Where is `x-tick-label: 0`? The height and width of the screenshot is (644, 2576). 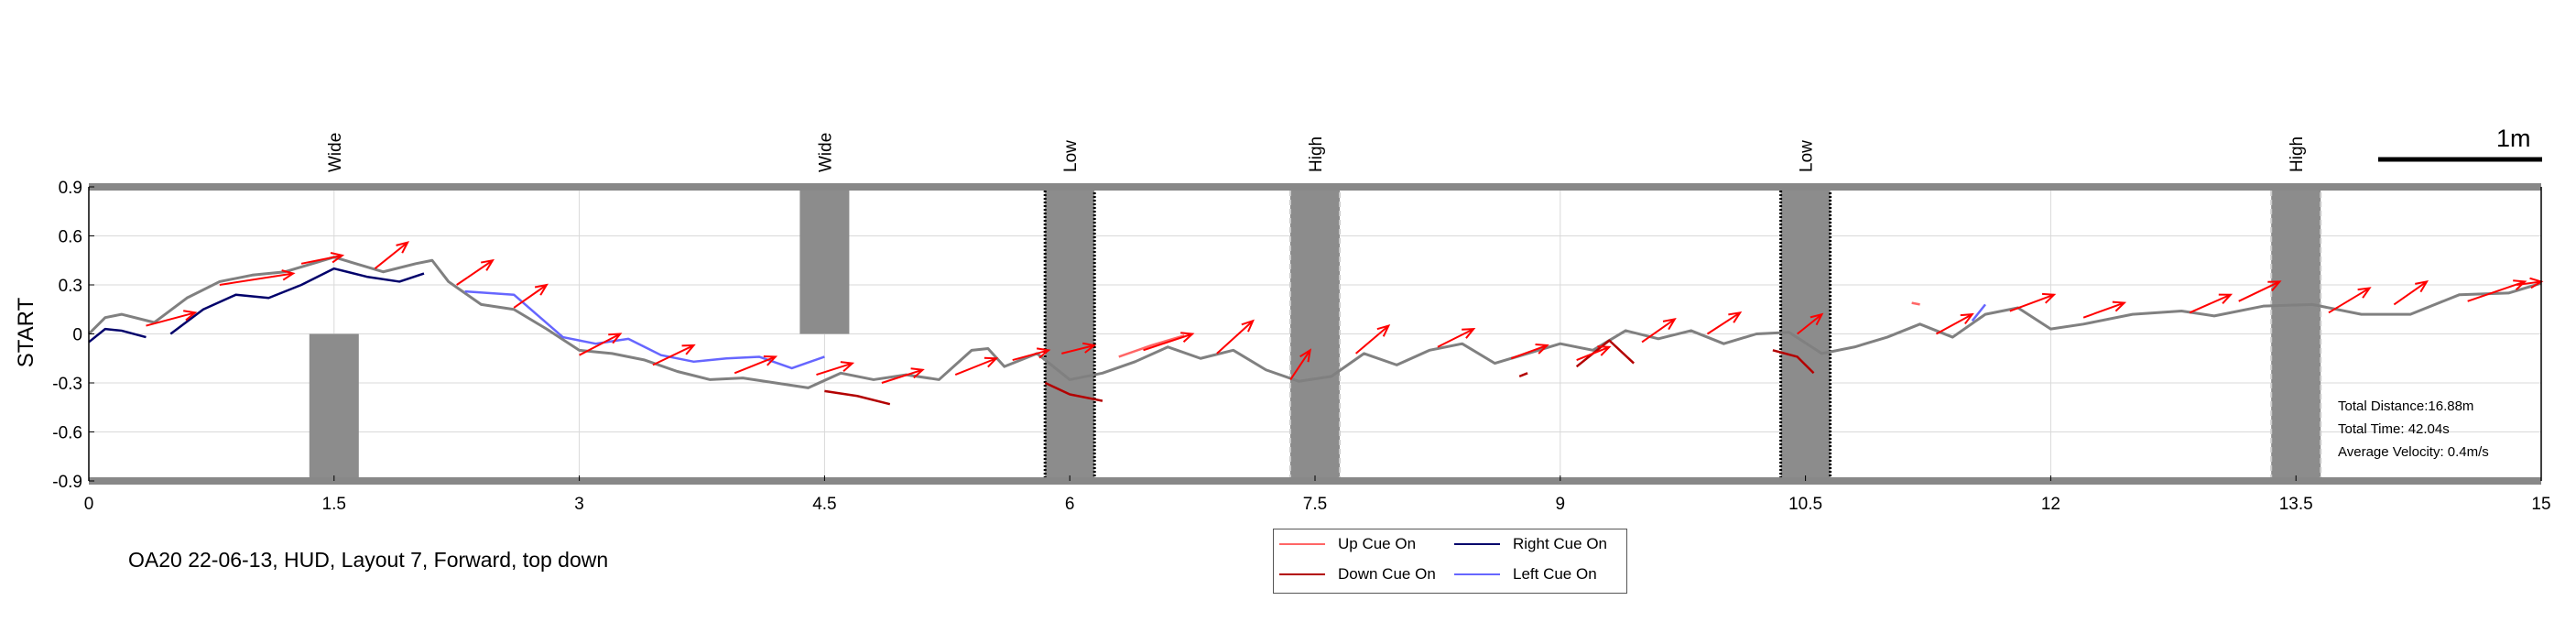 x-tick-label: 0 is located at coordinates (89, 504).